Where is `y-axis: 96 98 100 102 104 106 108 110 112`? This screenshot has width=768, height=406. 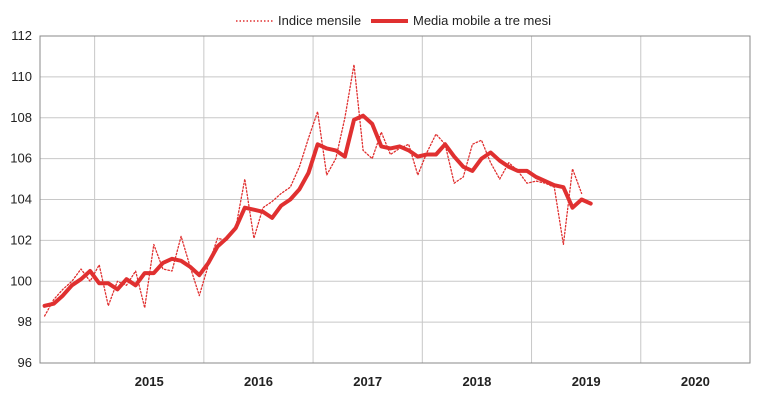
y-axis: 96 98 100 102 104 106 108 110 112 is located at coordinates (21, 199).